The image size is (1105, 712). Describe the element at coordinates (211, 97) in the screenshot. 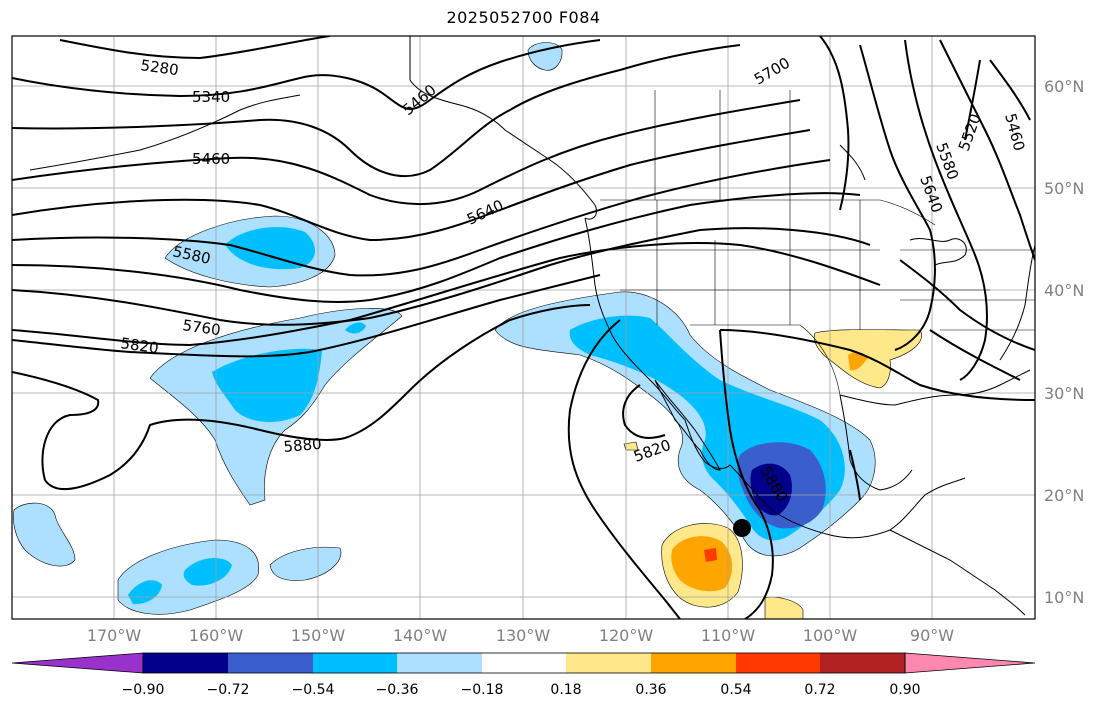

I see `contour-label: 5340` at that location.